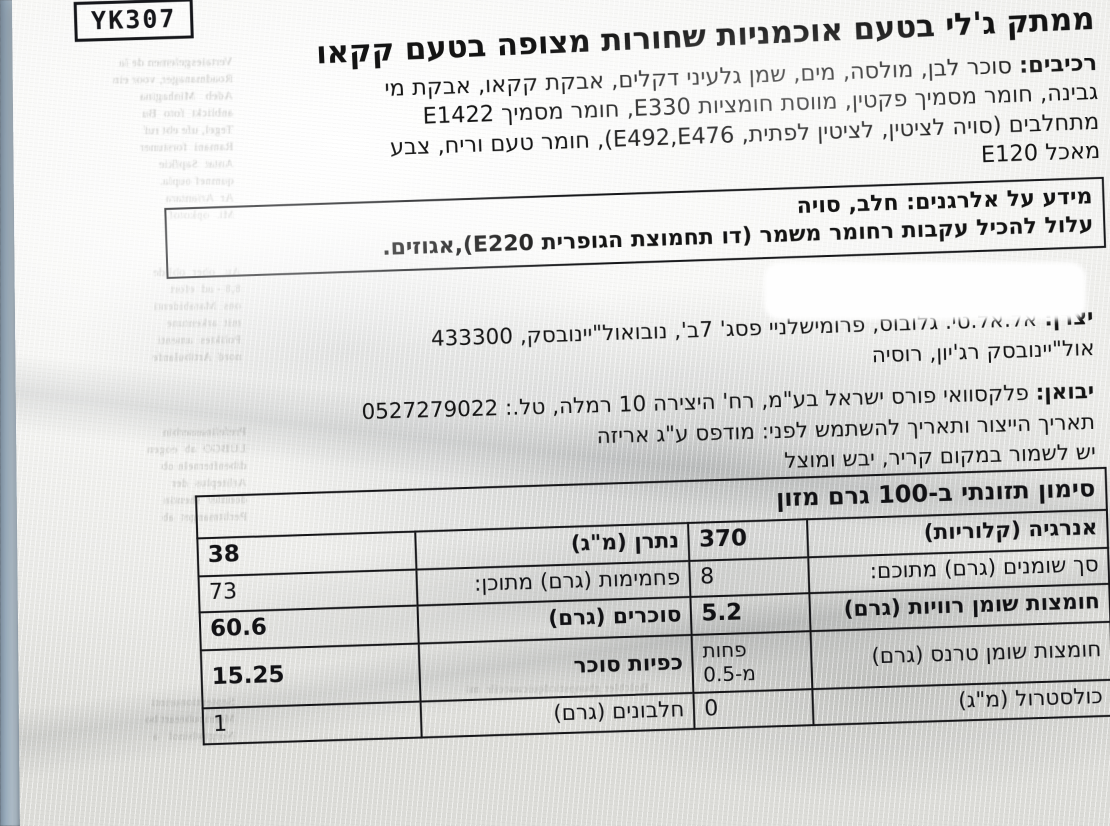  I want to click on nutrition-right-value: 5.2, so click(750, 614).